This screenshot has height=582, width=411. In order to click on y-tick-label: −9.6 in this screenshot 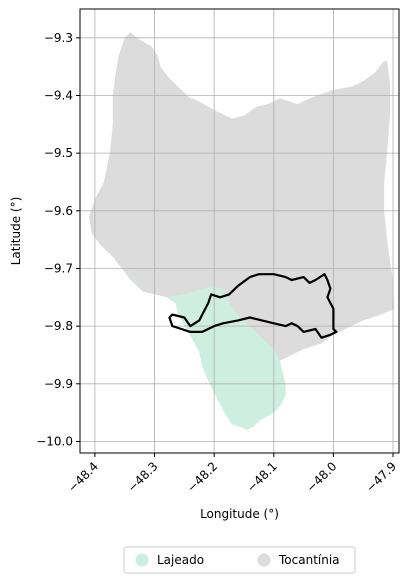, I will do `click(58, 211)`.